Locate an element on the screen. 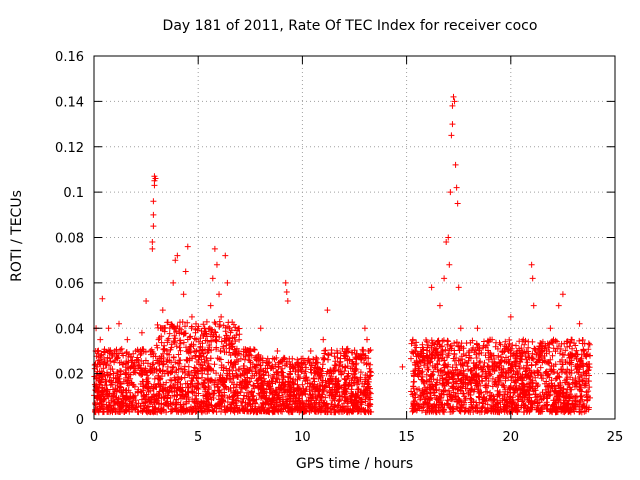 The height and width of the screenshot is (480, 640). y-tick-label: 0.02 is located at coordinates (69, 375).